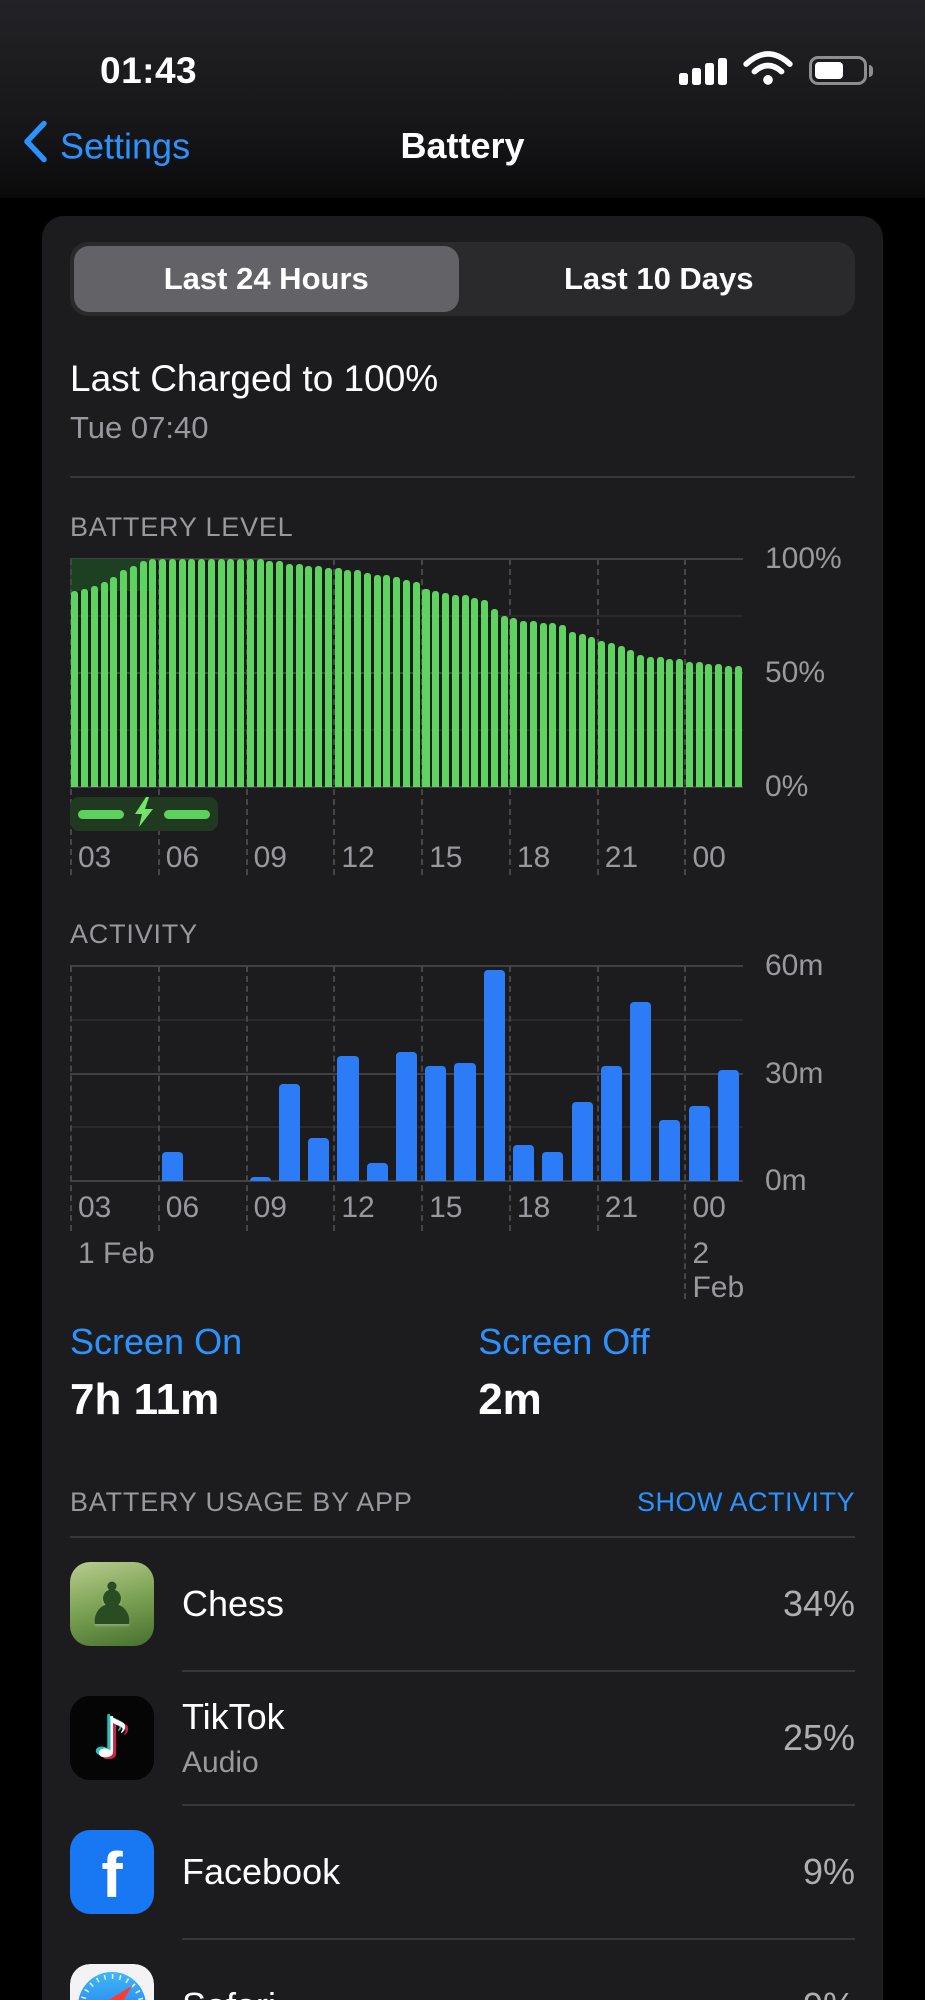  Describe the element at coordinates (261, 1871) in the screenshot. I see `app-name: Facebook` at that location.